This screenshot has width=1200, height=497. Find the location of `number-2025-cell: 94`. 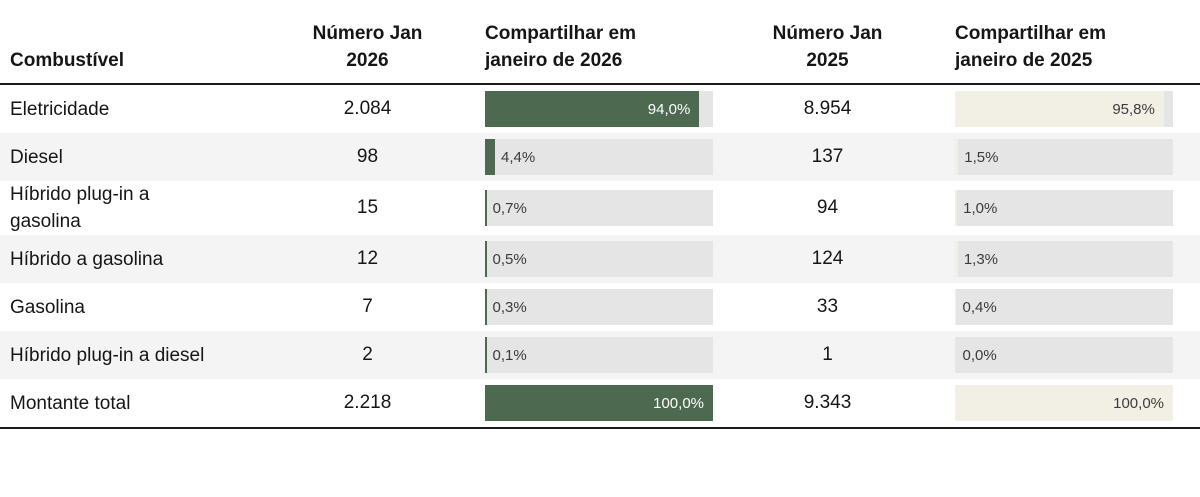

number-2025-cell: 94 is located at coordinates (827, 207).